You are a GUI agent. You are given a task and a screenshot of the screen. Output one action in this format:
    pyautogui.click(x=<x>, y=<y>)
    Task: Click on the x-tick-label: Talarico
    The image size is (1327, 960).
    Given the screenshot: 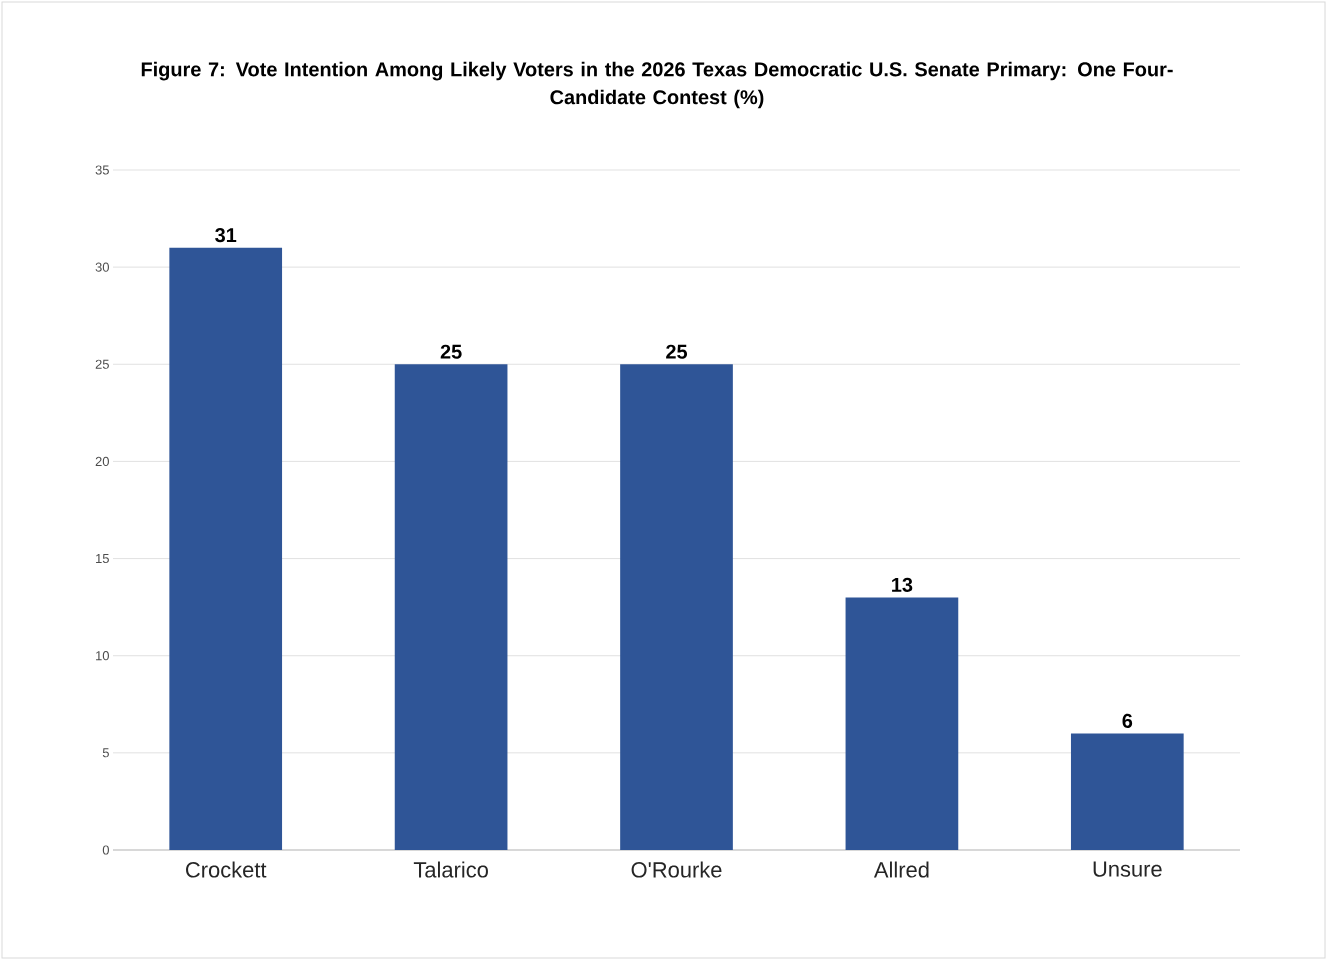 What is the action you would take?
    pyautogui.click(x=450, y=869)
    